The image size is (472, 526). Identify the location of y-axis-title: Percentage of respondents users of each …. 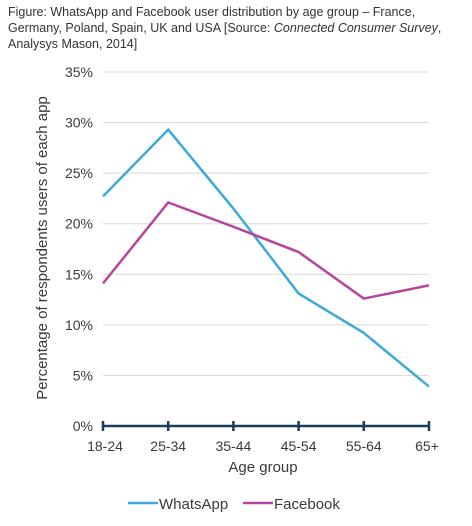
(42, 248).